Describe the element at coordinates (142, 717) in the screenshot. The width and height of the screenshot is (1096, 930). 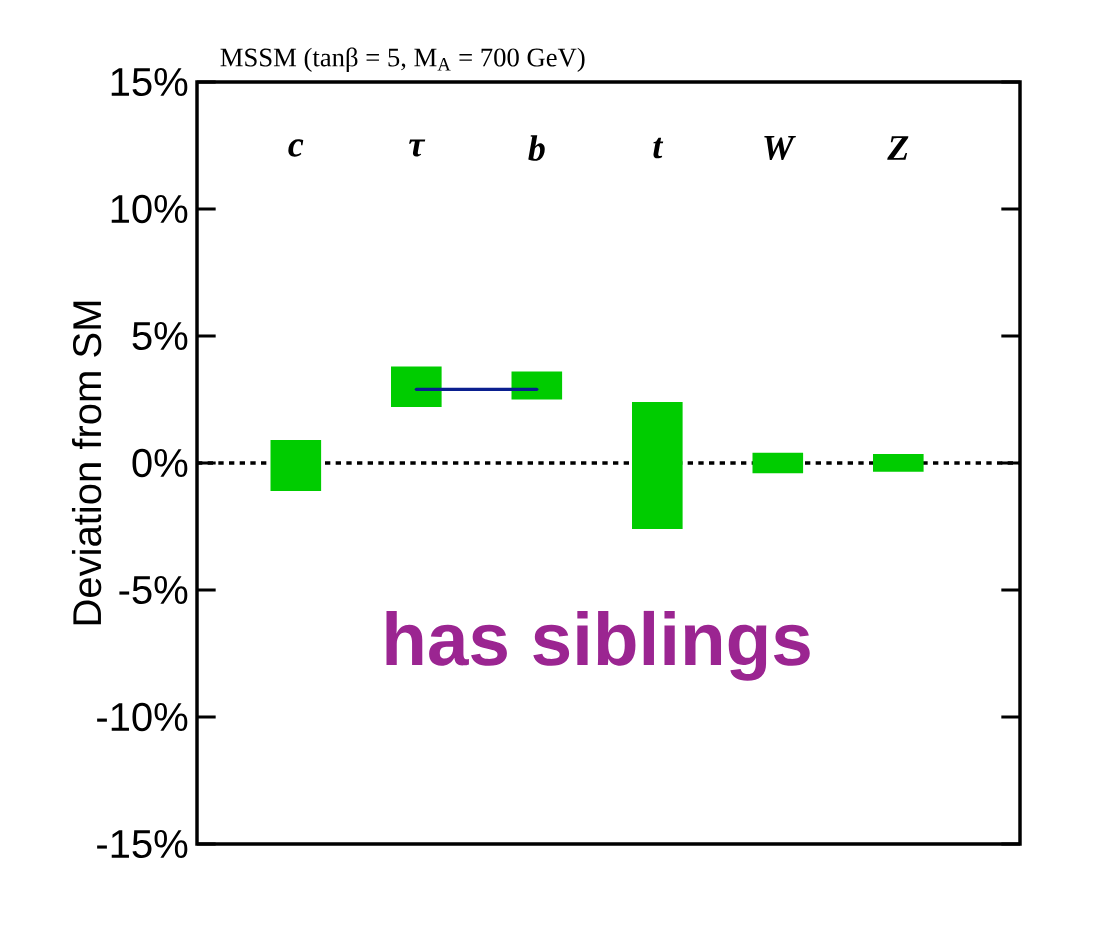
I see `y-tick-label: -10%` at that location.